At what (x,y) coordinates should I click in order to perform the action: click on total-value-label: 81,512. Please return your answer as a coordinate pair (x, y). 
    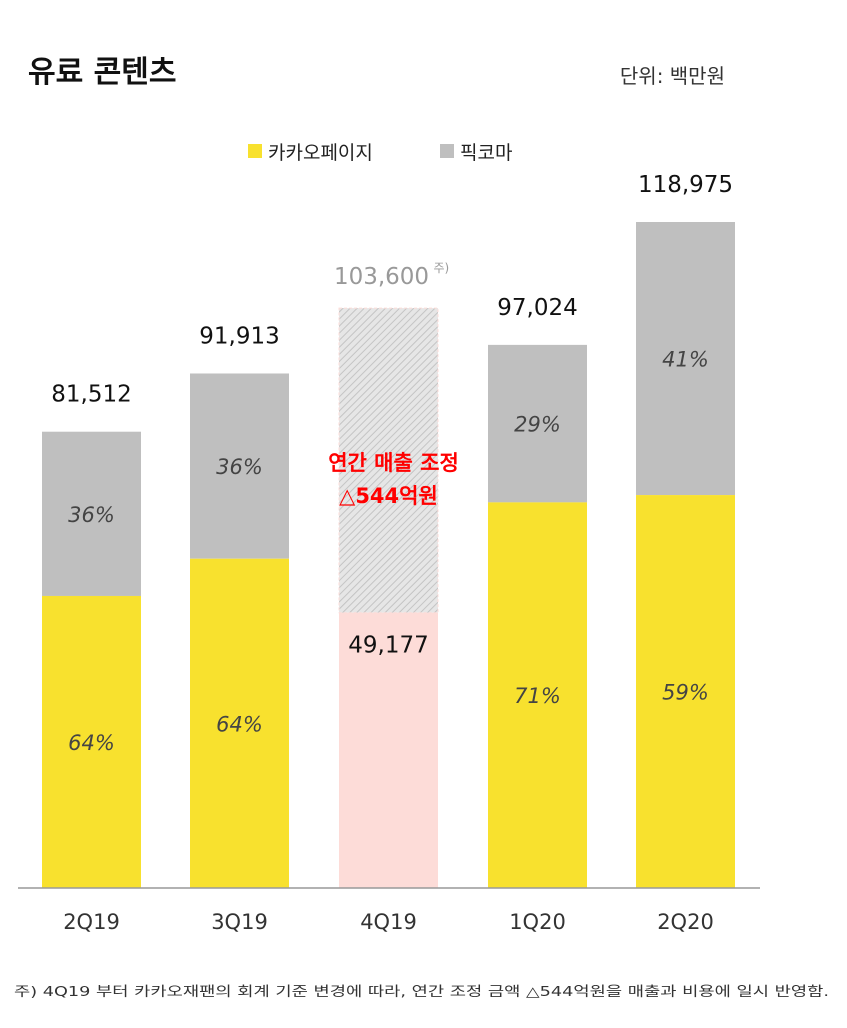
    Looking at the image, I should click on (91, 395).